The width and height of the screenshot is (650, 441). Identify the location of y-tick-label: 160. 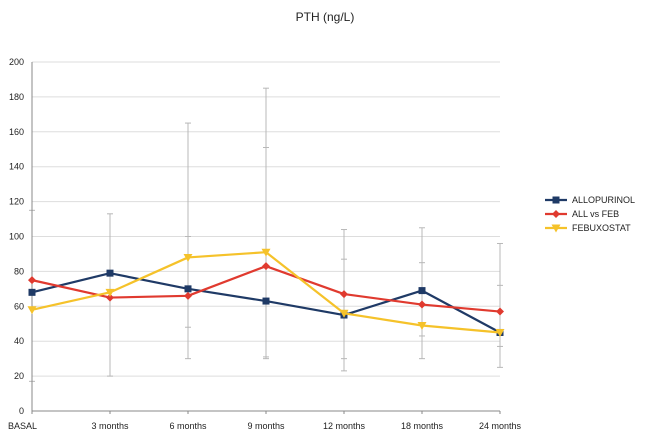
(16, 132).